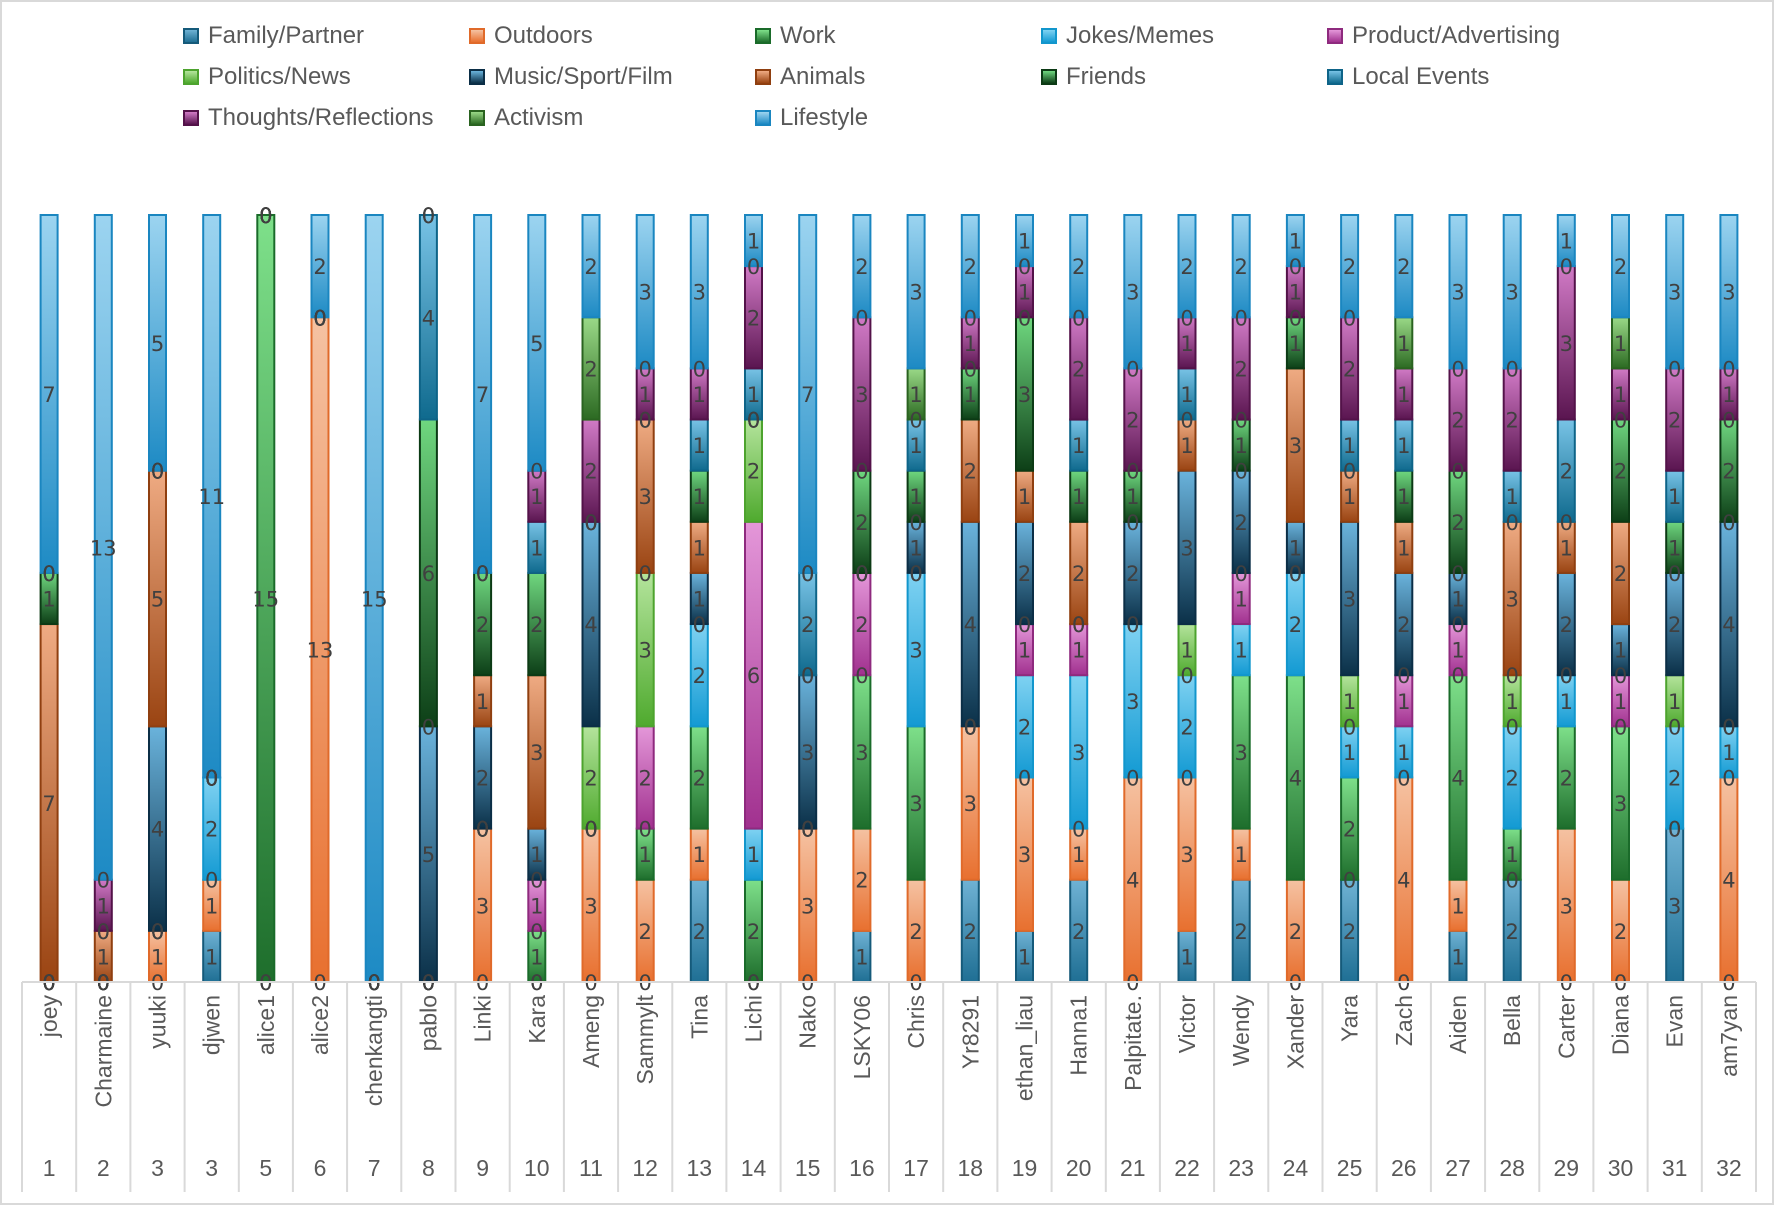  I want to click on legend-item-friends: Friends, so click(1093, 77).